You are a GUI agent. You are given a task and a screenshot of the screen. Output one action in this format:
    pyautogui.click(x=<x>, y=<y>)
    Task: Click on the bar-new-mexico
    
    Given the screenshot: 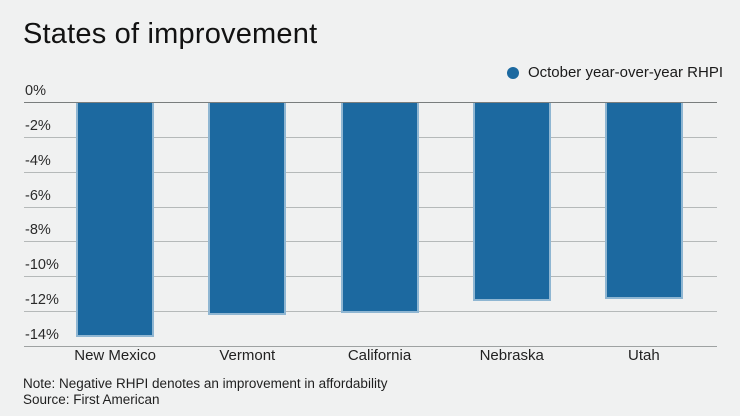 What is the action you would take?
    pyautogui.click(x=115, y=220)
    